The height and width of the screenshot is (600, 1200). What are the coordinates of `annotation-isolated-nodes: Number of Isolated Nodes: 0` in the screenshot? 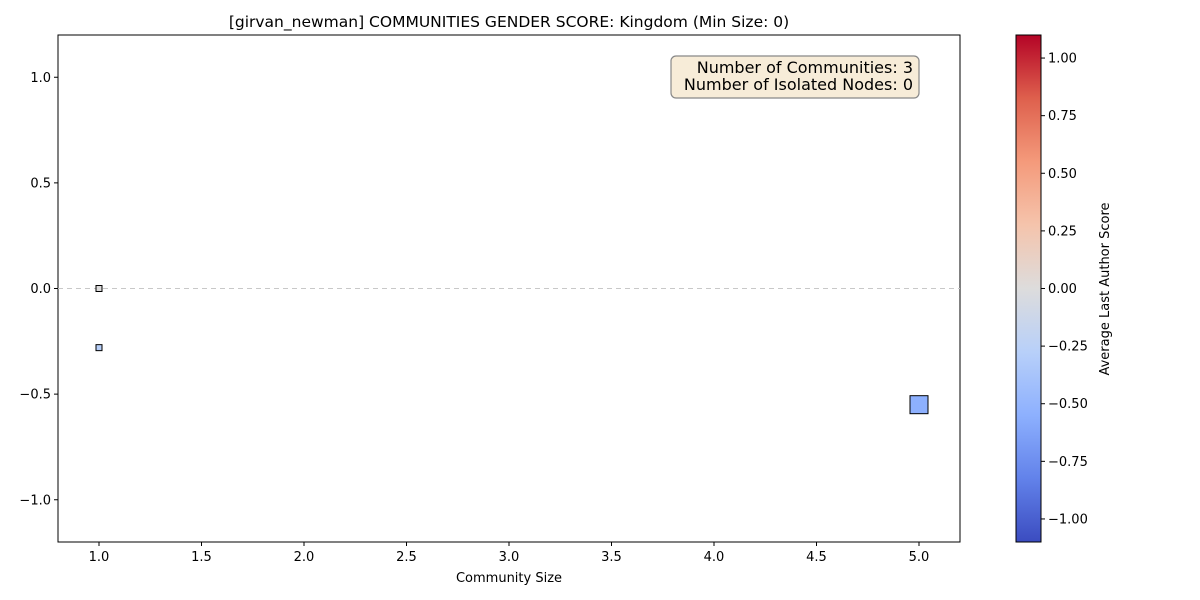 It's located at (798, 84).